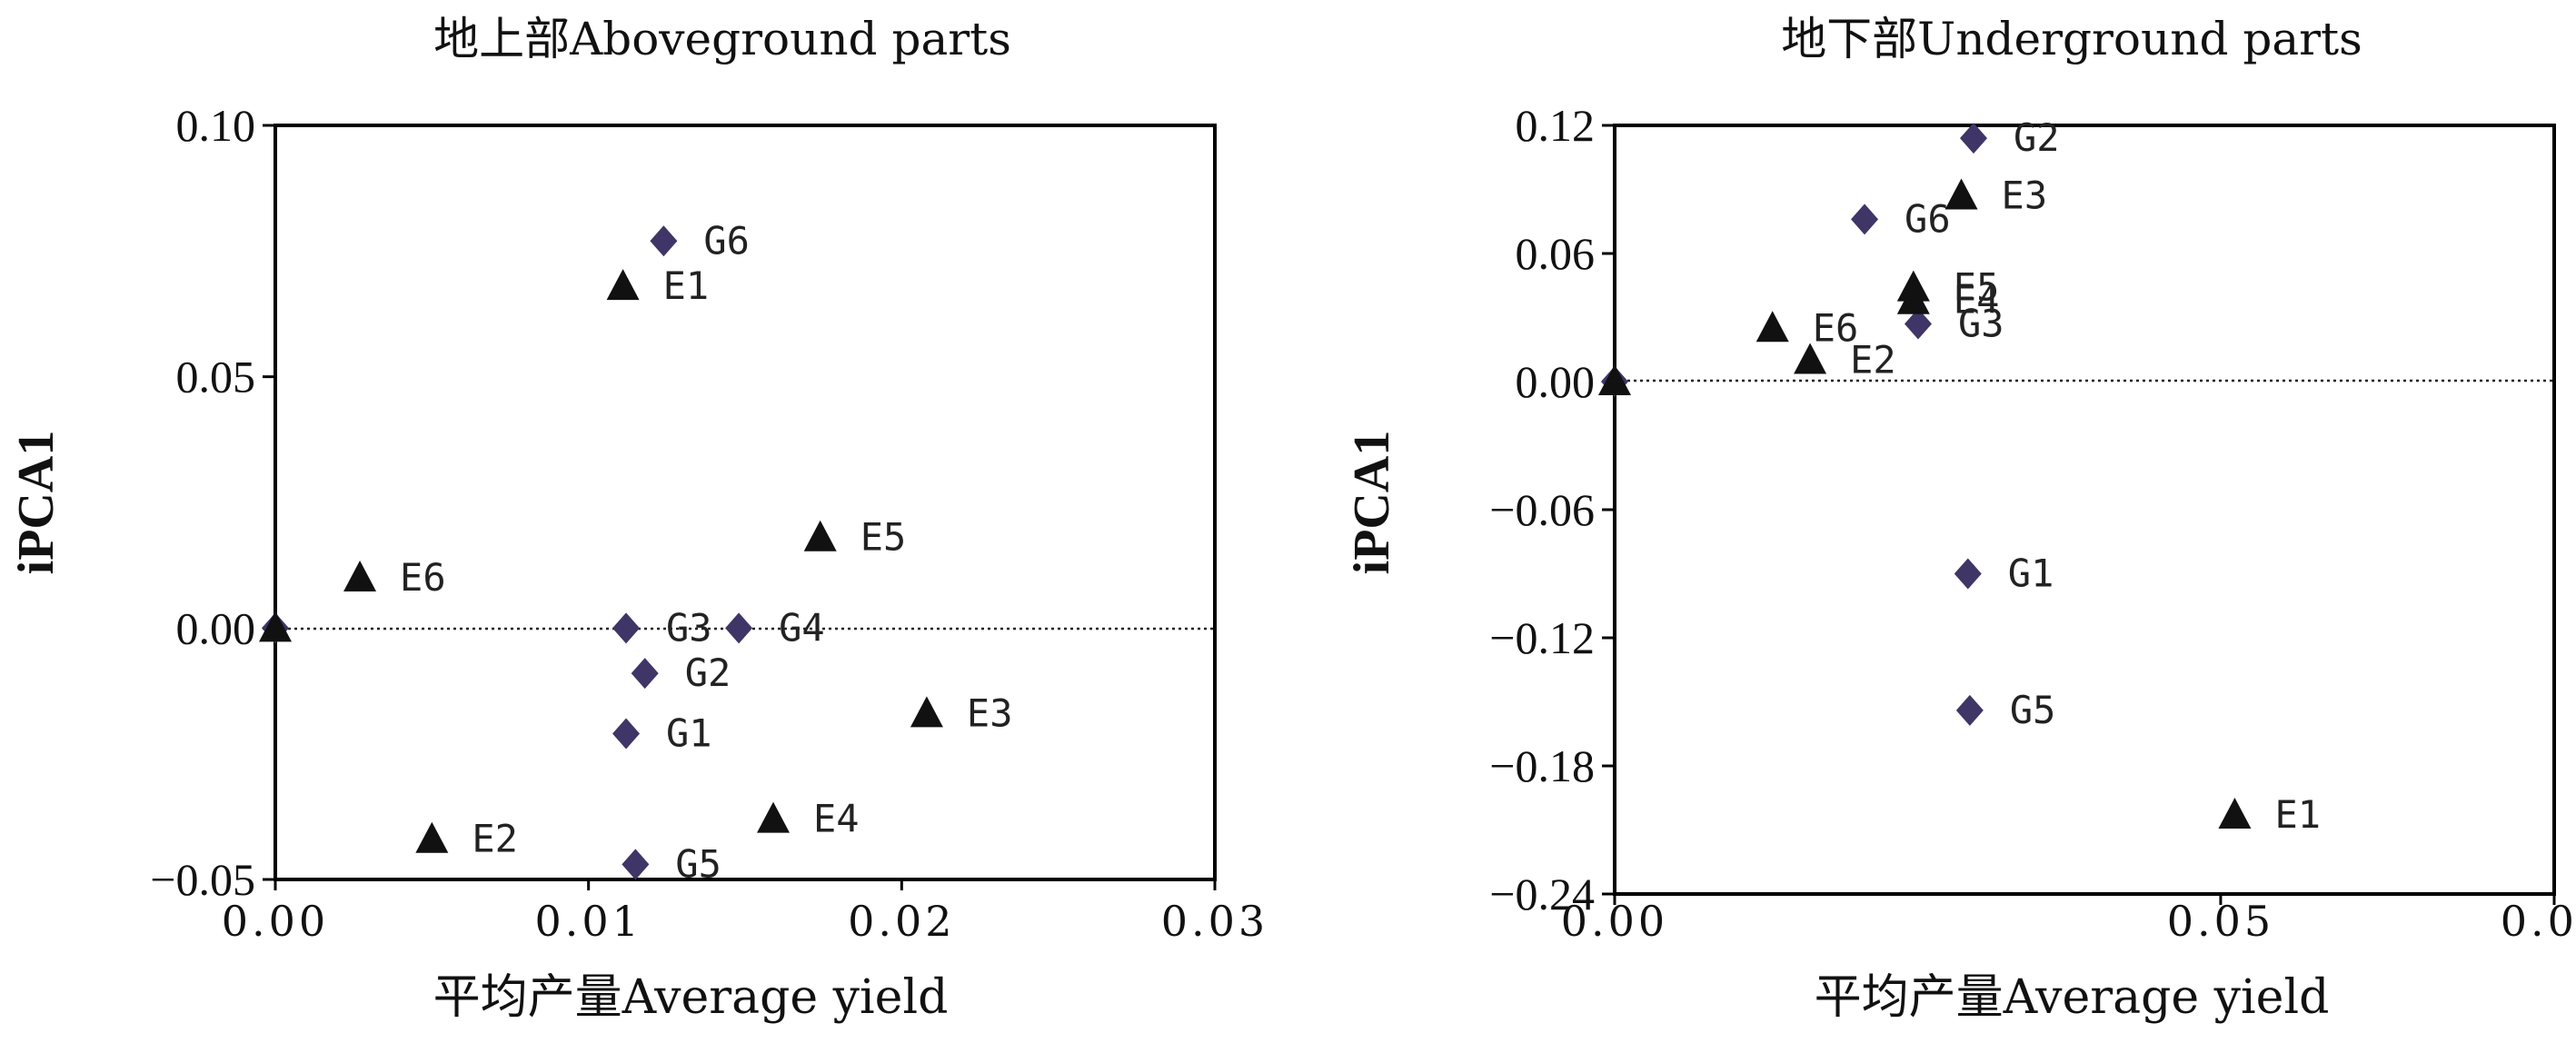 The width and height of the screenshot is (2576, 1043). Describe the element at coordinates (202, 879) in the screenshot. I see `y-tick-label: −0.05` at that location.